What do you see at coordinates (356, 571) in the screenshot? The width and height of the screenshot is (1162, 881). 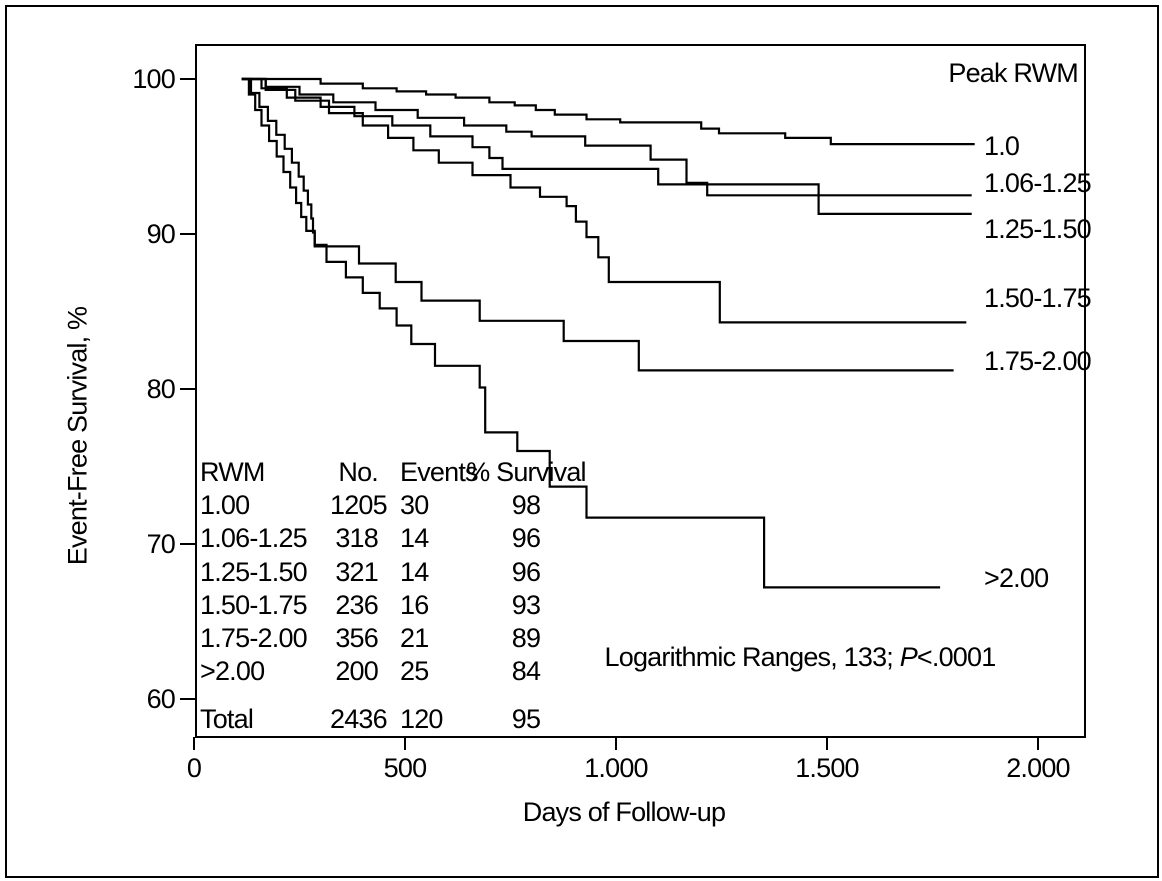 I see `table-cell: 321` at bounding box center [356, 571].